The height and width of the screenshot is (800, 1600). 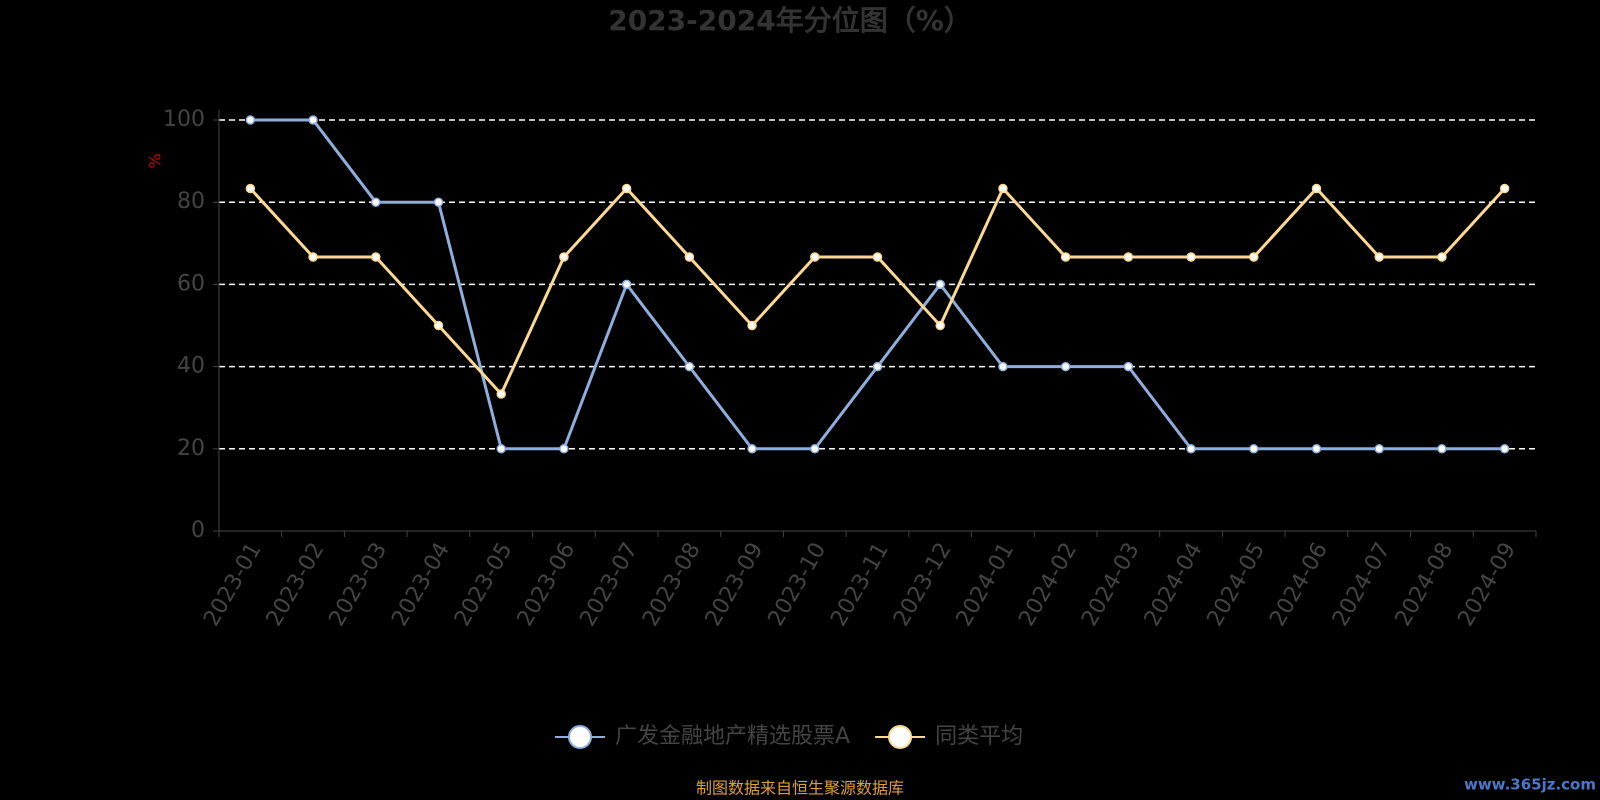 I want to click on y-axis-label: %, so click(x=155, y=160).